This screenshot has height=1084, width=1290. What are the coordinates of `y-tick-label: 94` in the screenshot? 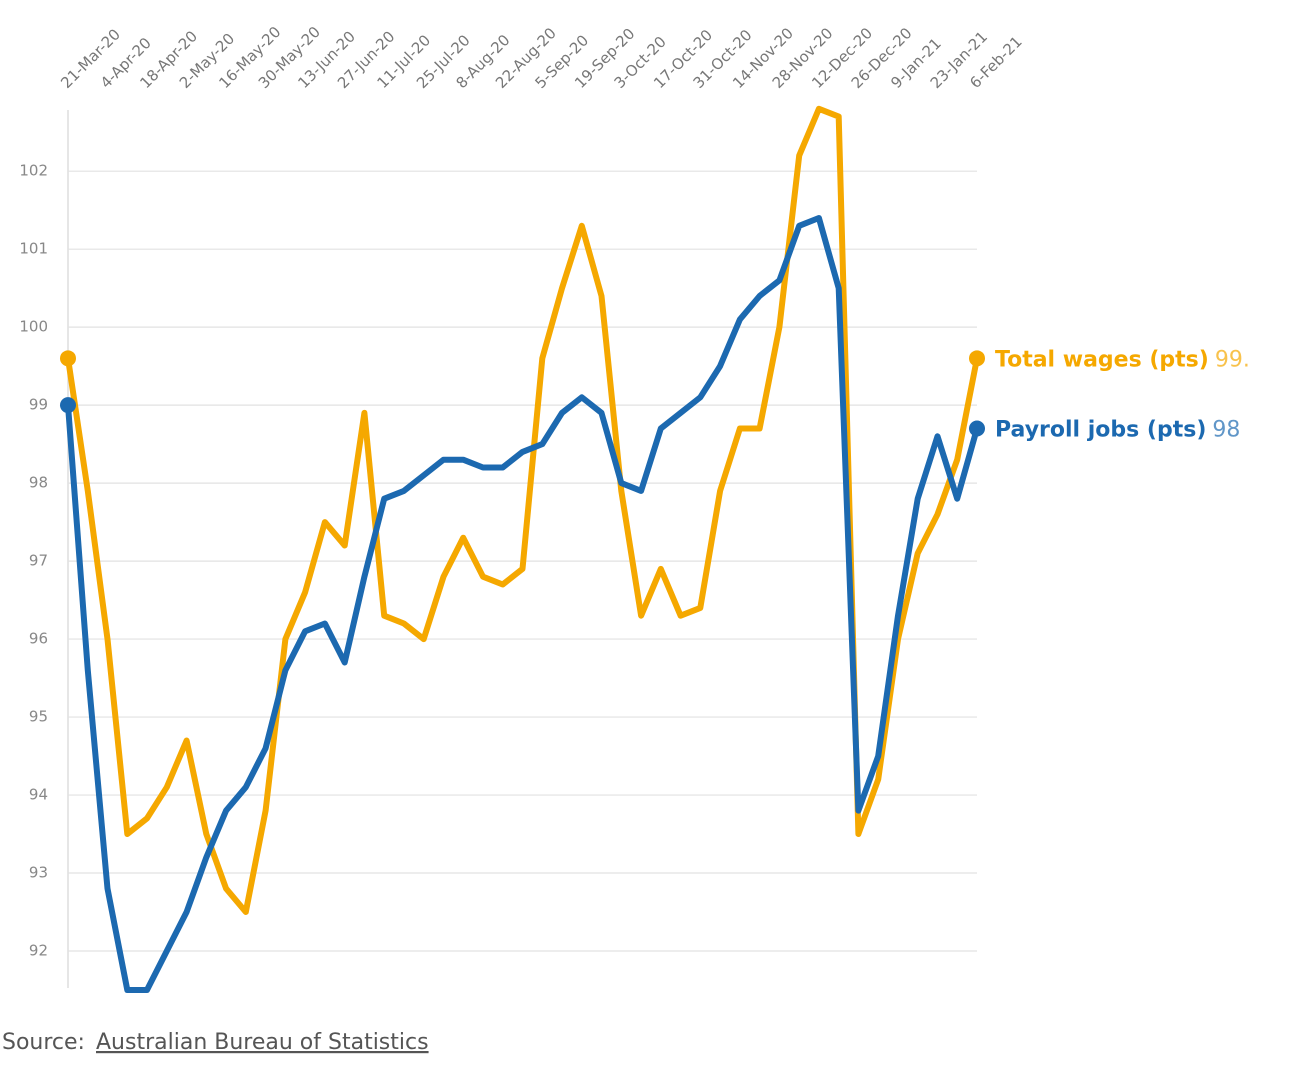 It's located at (38, 795).